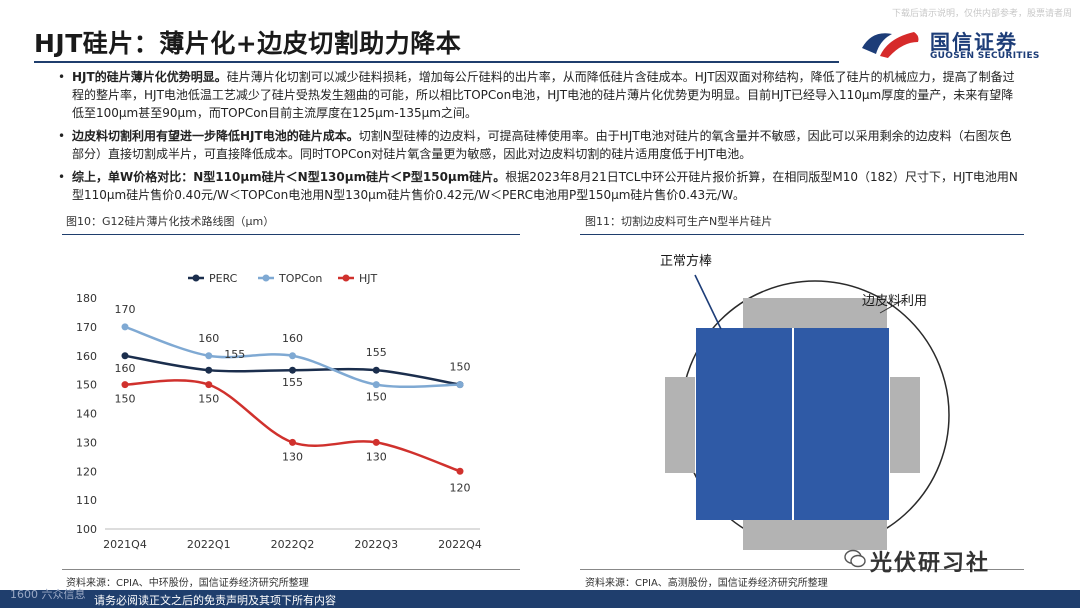  I want to click on watermark: 下载后请示说明，仅供内部参考，股票请者周, so click(981, 14).